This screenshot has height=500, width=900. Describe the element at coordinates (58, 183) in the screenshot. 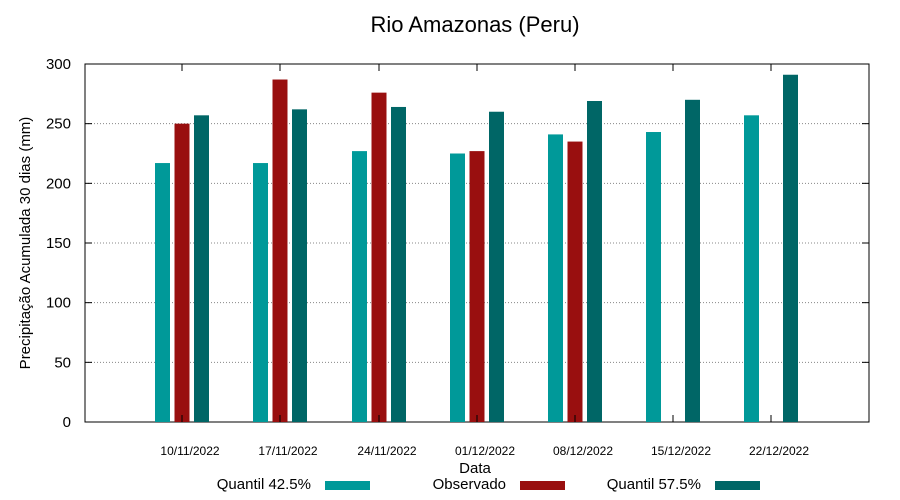

I see `y-tick-label: 200` at that location.